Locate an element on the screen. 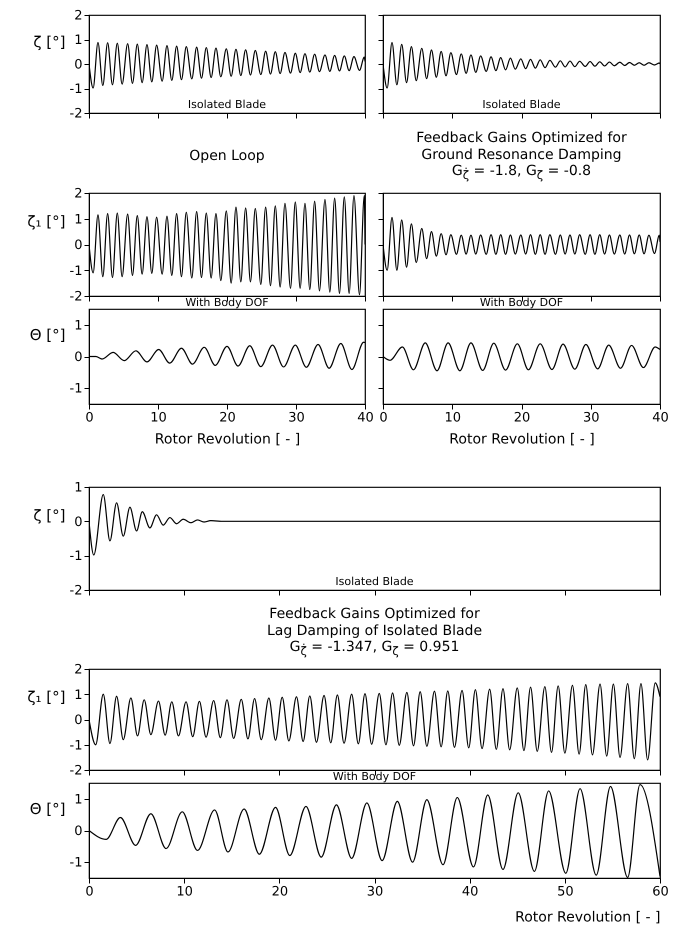 The height and width of the screenshot is (935, 693). chart-title: Feedback Gains Optimized for Lag Damping of Isolated Blade G$_{ζ̇}$ = -1.347, G$_{ζ}$ = 0.951 is located at coordinates (374, 632).